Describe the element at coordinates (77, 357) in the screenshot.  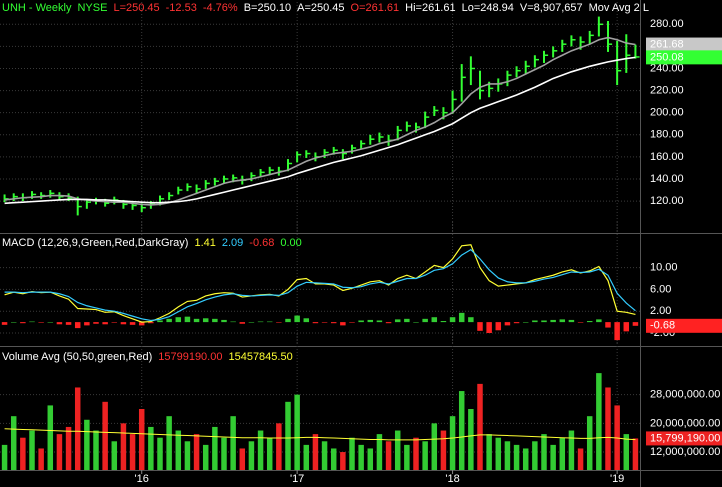
I see `header-text: Volume Avg (50,50,green,Red)` at that location.